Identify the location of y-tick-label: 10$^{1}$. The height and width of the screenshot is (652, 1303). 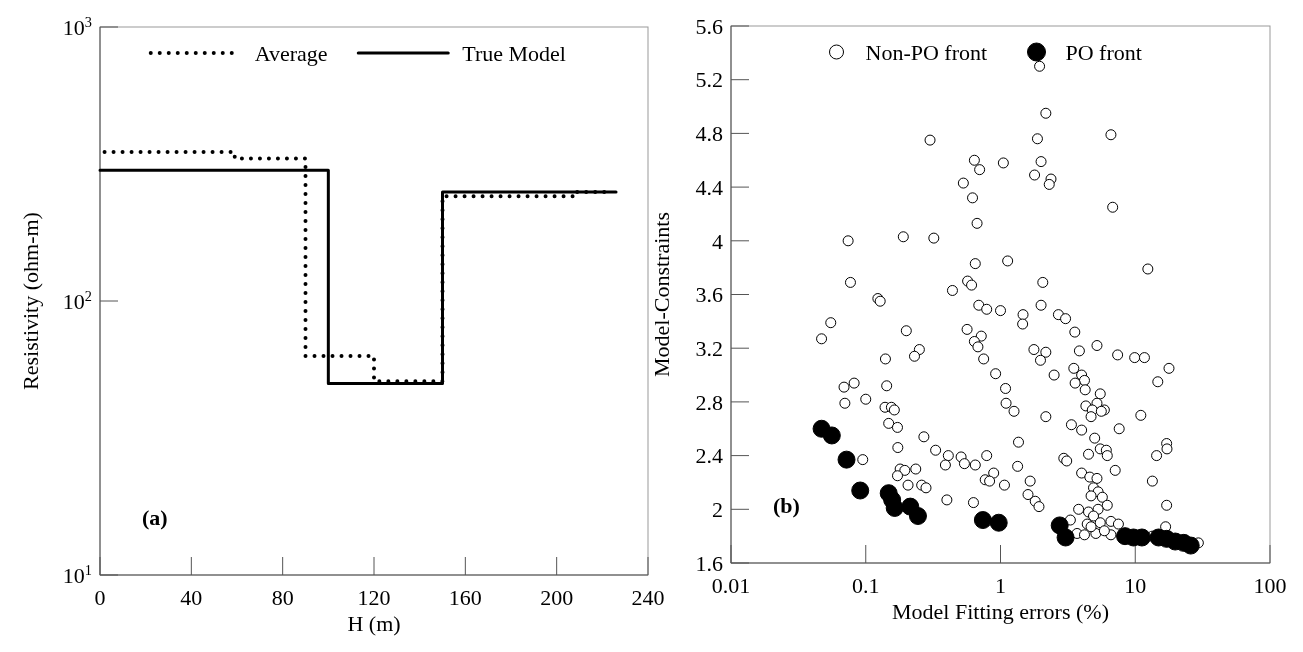
(77, 574).